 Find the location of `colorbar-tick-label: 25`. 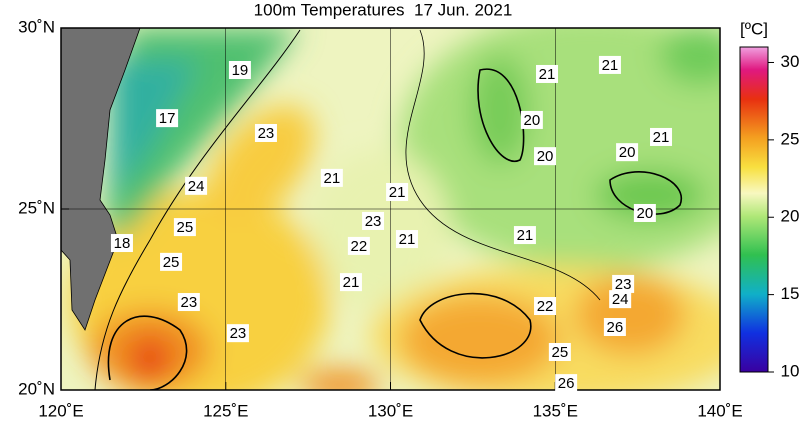

colorbar-tick-label: 25 is located at coordinates (790, 138).